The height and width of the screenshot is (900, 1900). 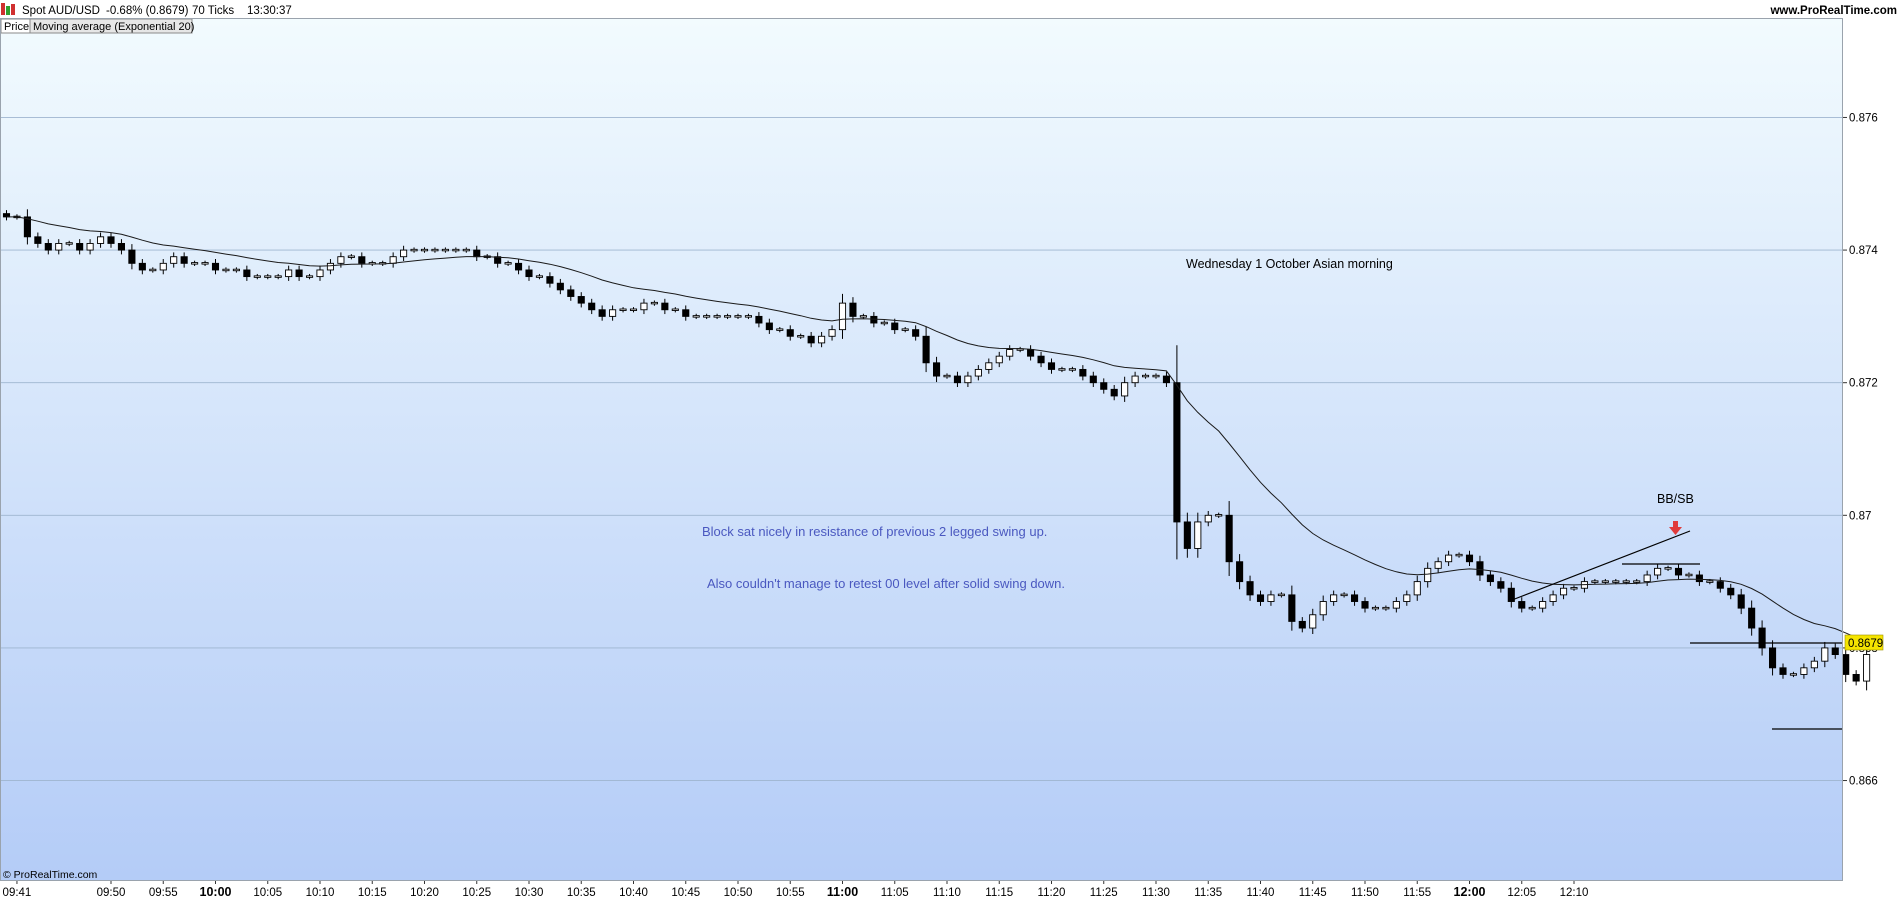 What do you see at coordinates (163, 893) in the screenshot?
I see `time-tick-label: 09:55` at bounding box center [163, 893].